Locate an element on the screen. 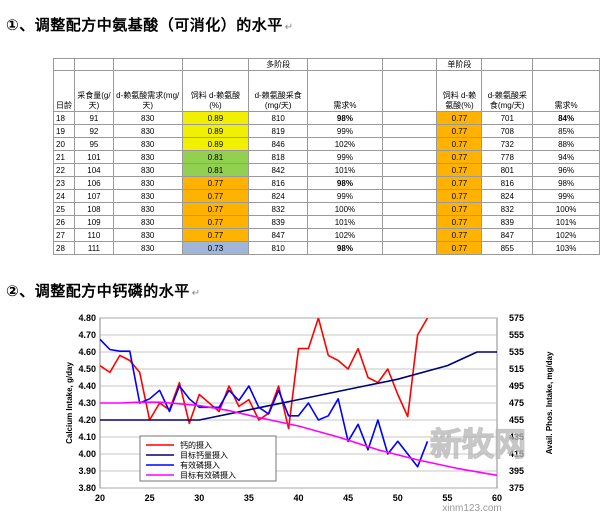  y-left-tick-label: 4.30 is located at coordinates (87, 403).